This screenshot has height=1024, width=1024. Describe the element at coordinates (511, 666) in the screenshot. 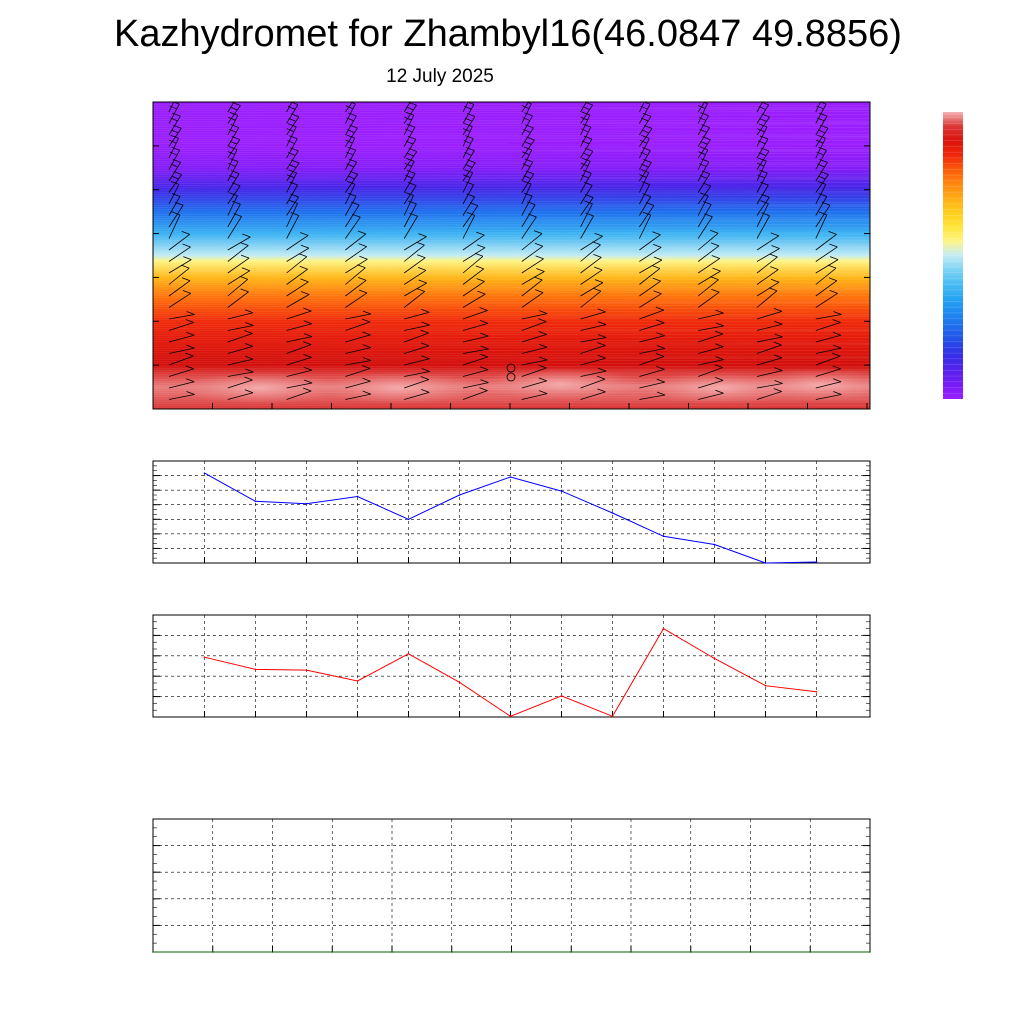

I see `temp-2m-panel` at that location.